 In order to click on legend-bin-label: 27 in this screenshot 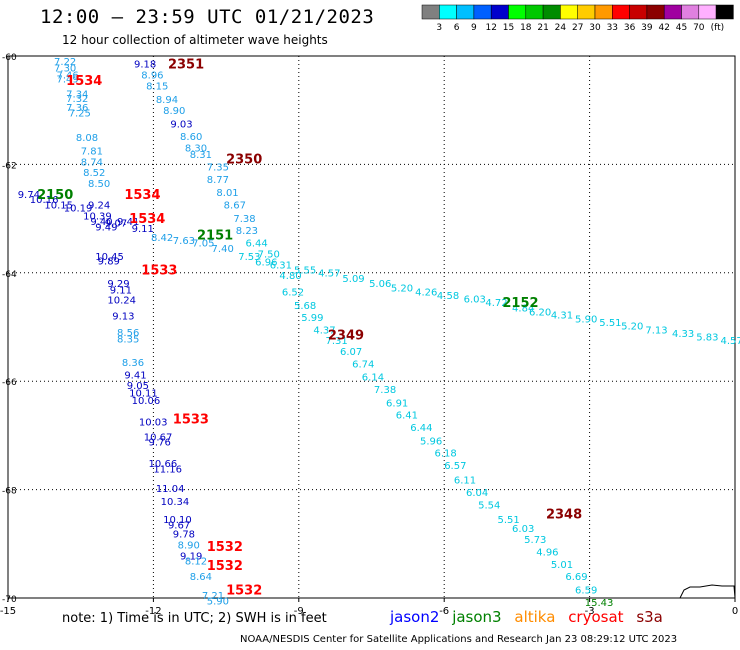, I will do `click(577, 28)`.